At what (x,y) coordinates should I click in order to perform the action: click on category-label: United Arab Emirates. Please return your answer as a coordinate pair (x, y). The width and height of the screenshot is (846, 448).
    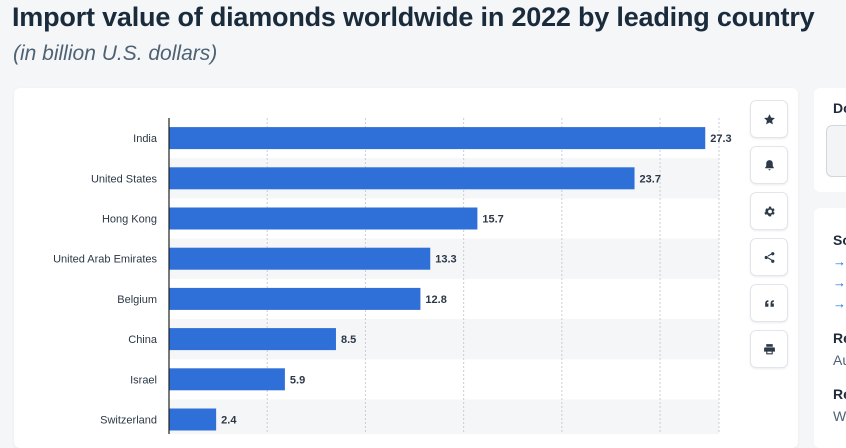
    Looking at the image, I should click on (105, 260).